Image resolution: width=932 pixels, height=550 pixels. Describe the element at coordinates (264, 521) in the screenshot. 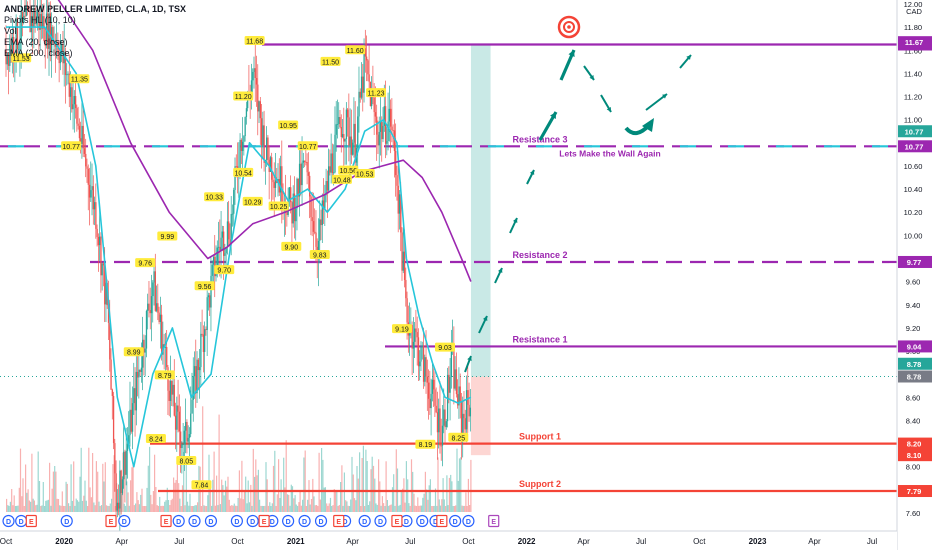

I see `earnings-marker` at that location.